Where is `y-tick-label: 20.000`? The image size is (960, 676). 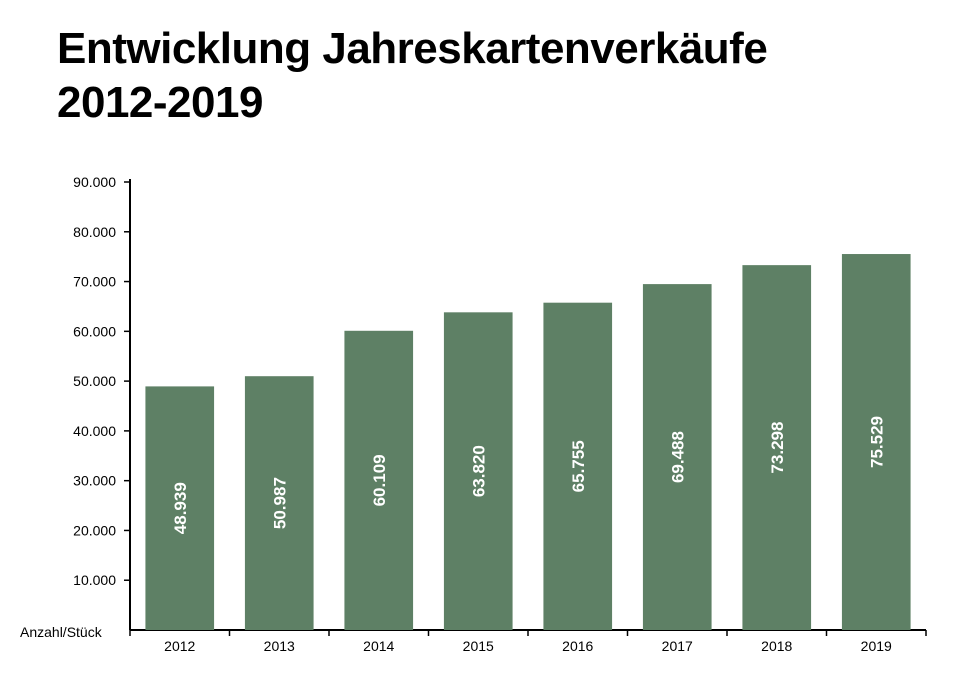 y-tick-label: 20.000 is located at coordinates (94, 530).